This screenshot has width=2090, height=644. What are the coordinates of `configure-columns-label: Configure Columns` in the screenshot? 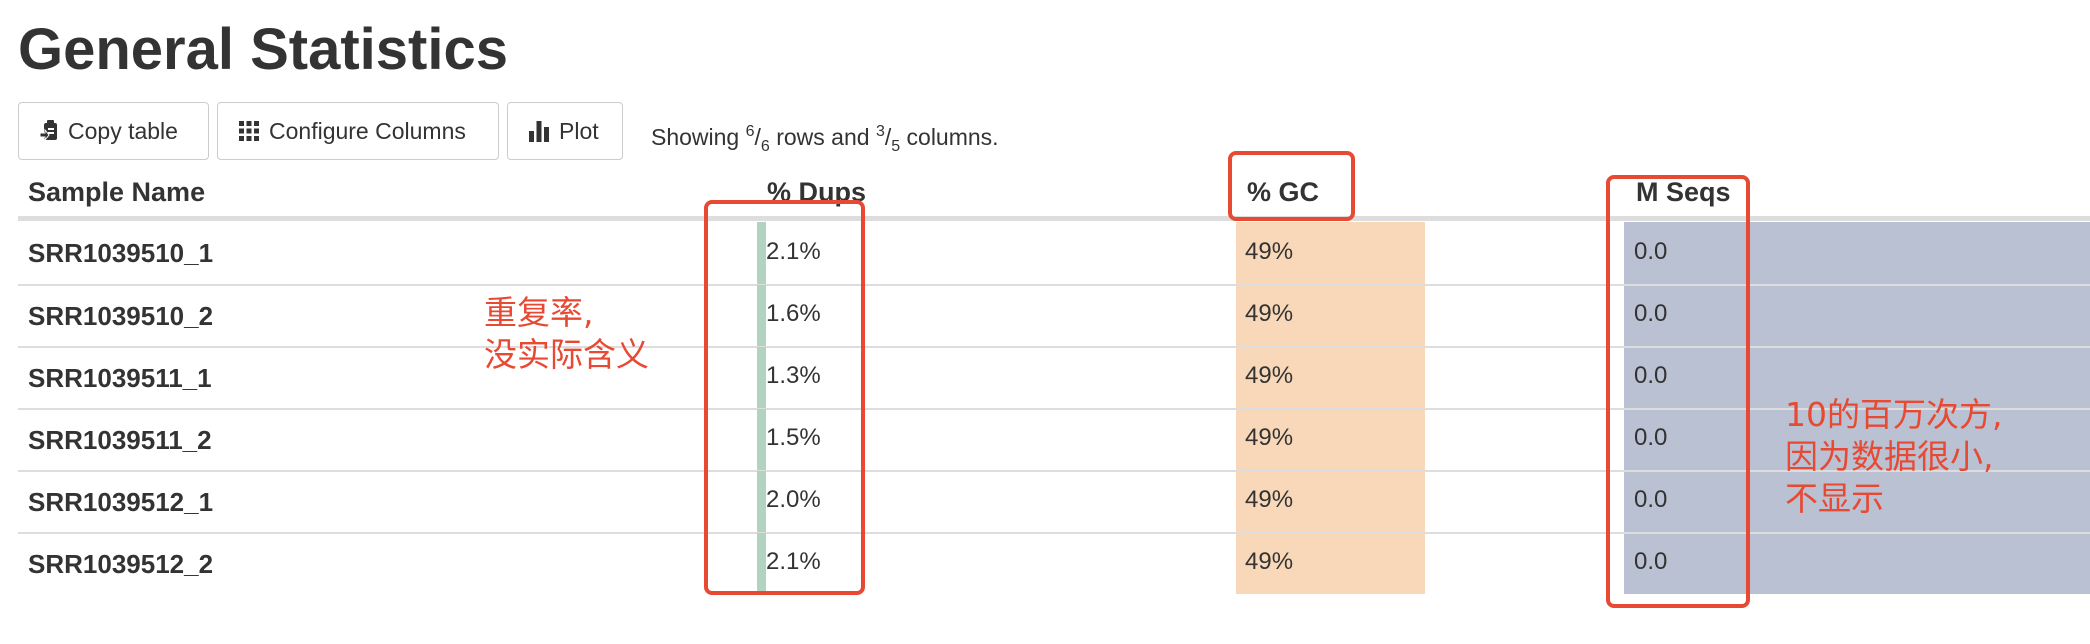 It's located at (367, 130).